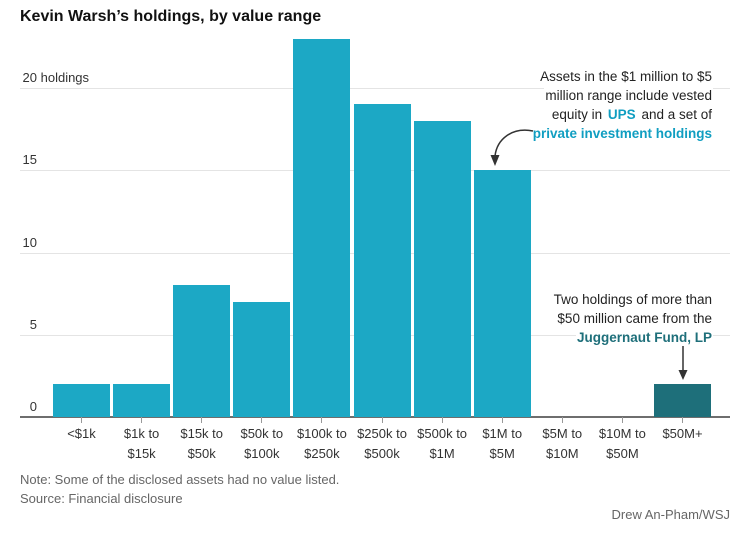 This screenshot has height=543, width=737. Describe the element at coordinates (171, 16) in the screenshot. I see `chart-title: Kevin Warsh’s holdings, by value range` at that location.